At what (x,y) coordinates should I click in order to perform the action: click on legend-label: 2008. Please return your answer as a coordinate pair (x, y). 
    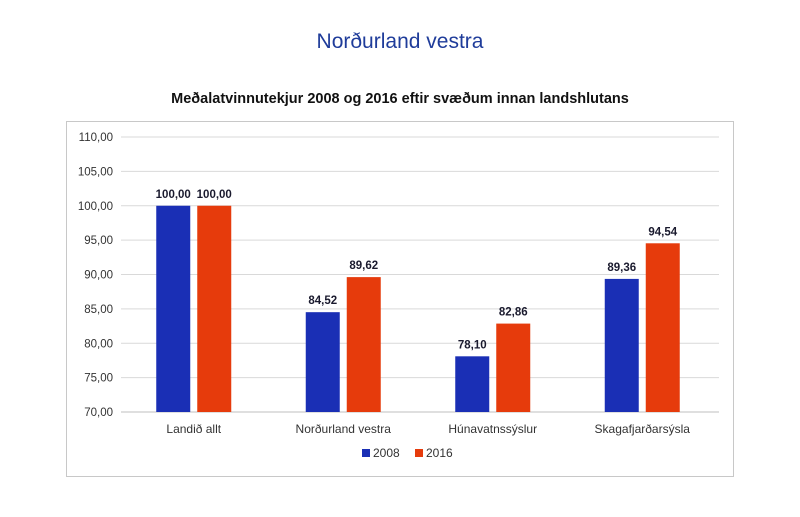
    Looking at the image, I should click on (386, 453).